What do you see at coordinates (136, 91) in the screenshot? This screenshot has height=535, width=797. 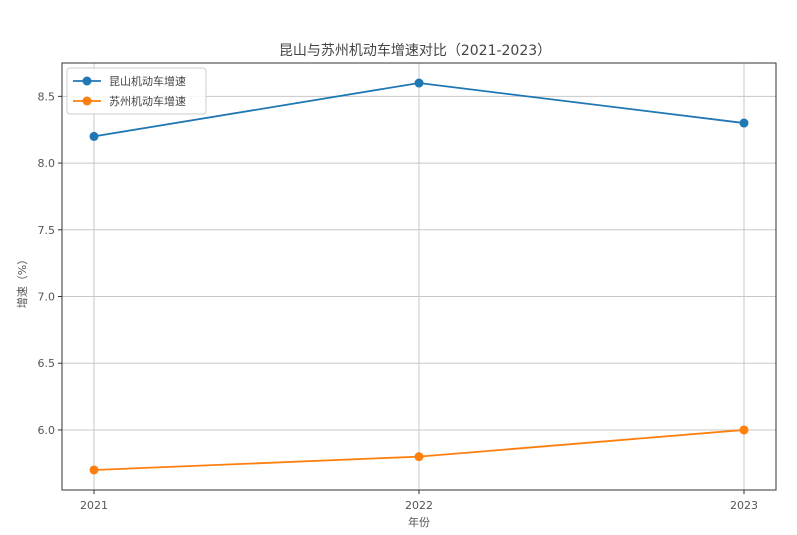 I see `legend-frame` at bounding box center [136, 91].